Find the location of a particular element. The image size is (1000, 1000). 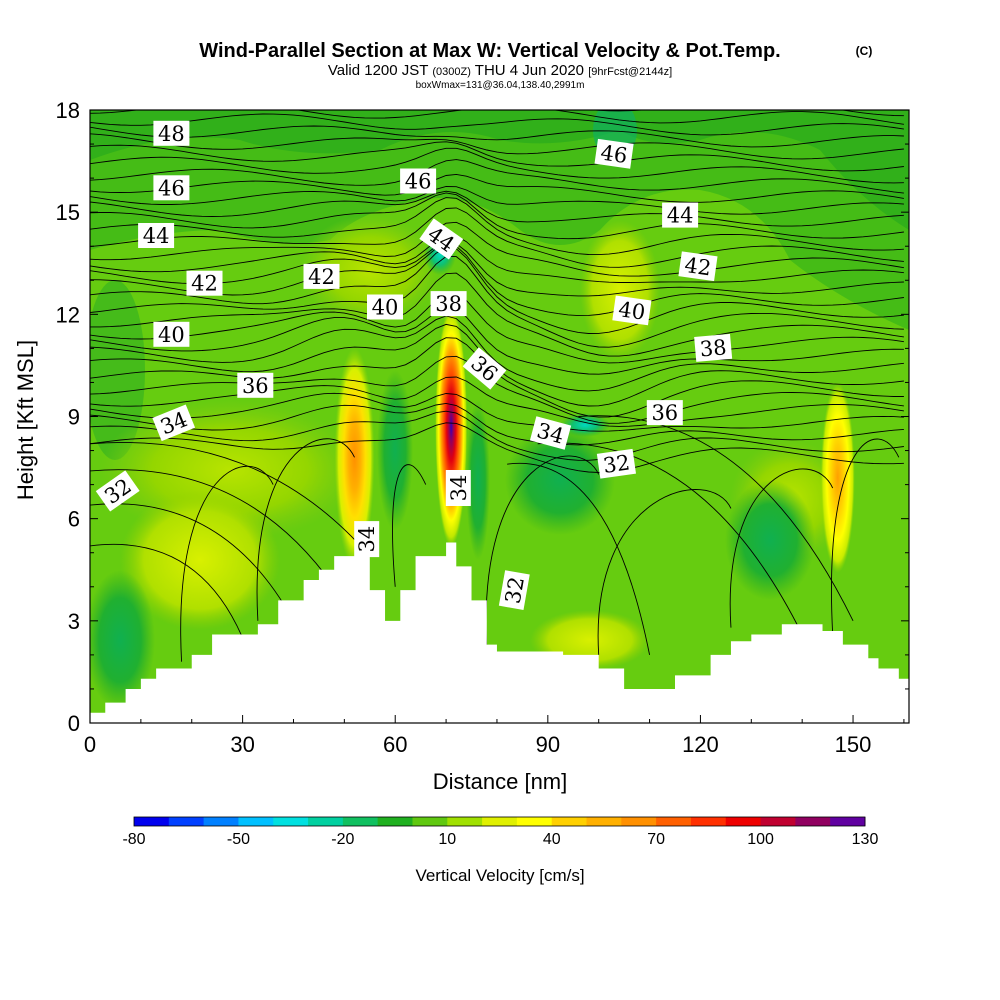

y-axis-label: Height [Kft MSL] is located at coordinates (25, 420).